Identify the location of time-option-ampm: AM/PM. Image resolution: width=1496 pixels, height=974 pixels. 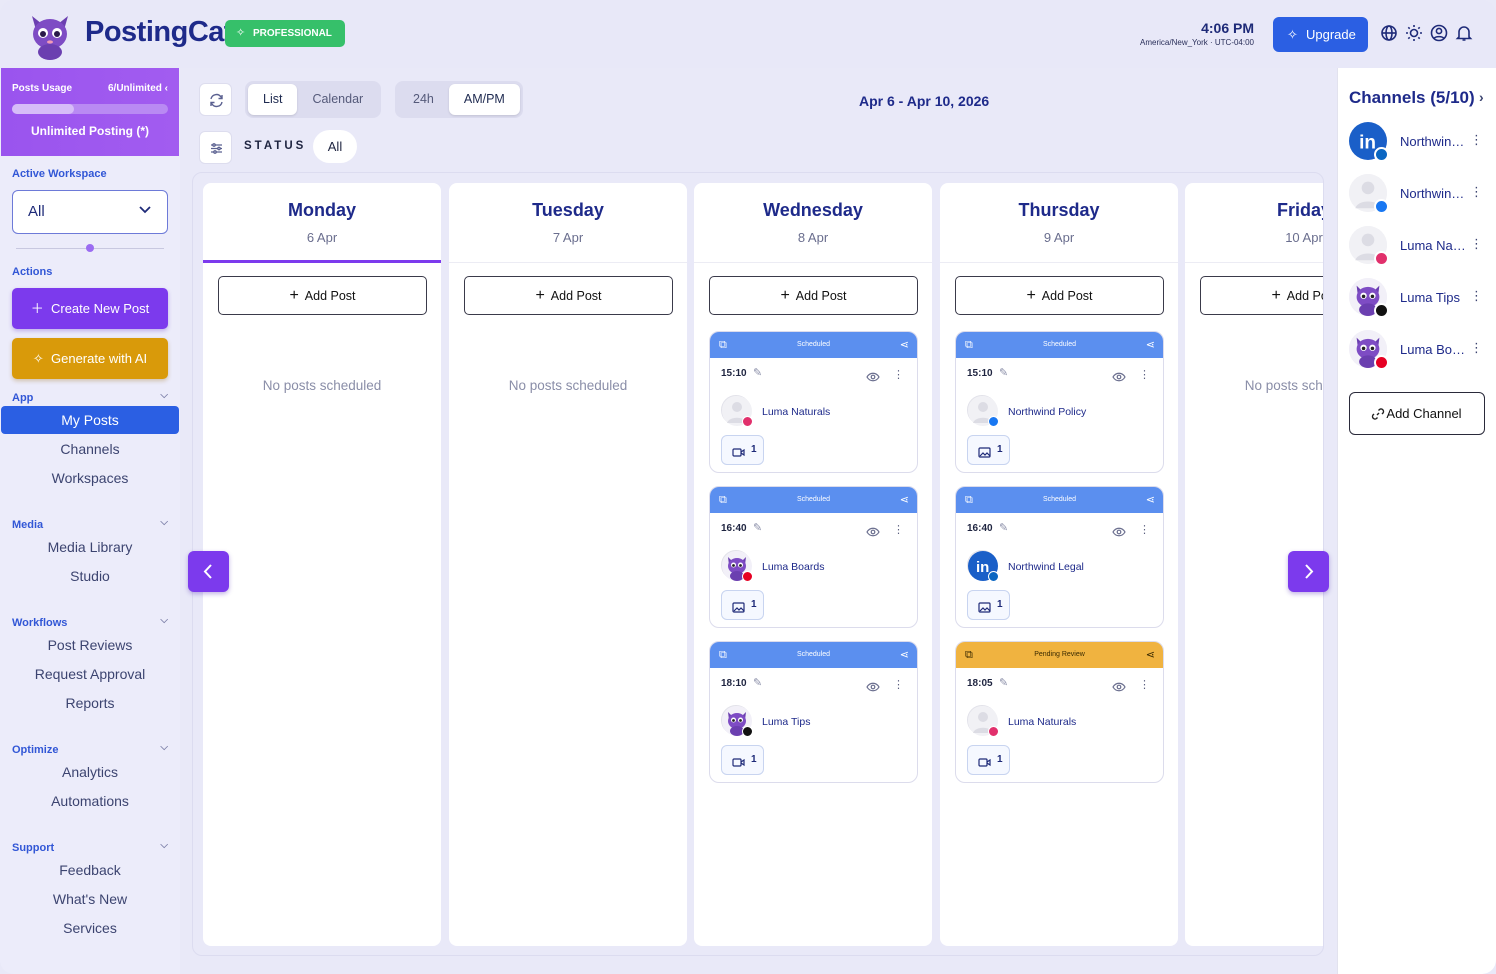
(484, 99).